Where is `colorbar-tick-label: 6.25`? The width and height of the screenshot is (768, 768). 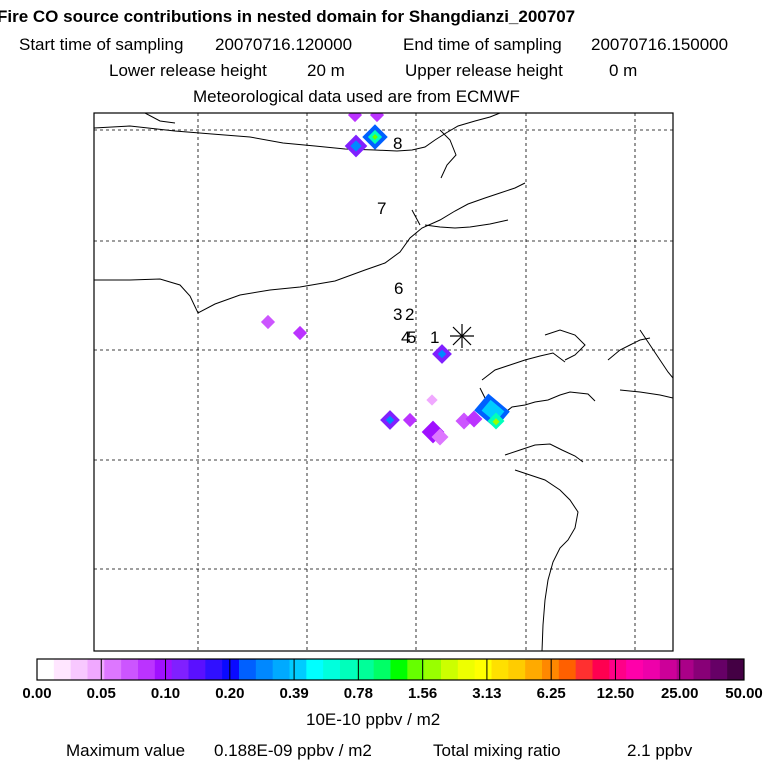
colorbar-tick-label: 6.25 is located at coordinates (551, 693).